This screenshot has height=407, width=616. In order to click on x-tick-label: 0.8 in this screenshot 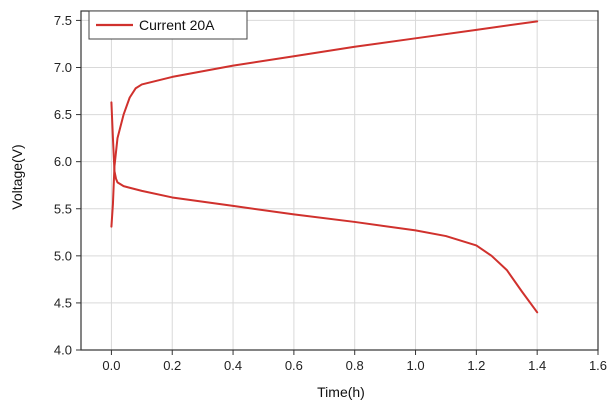, I will do `click(355, 365)`.